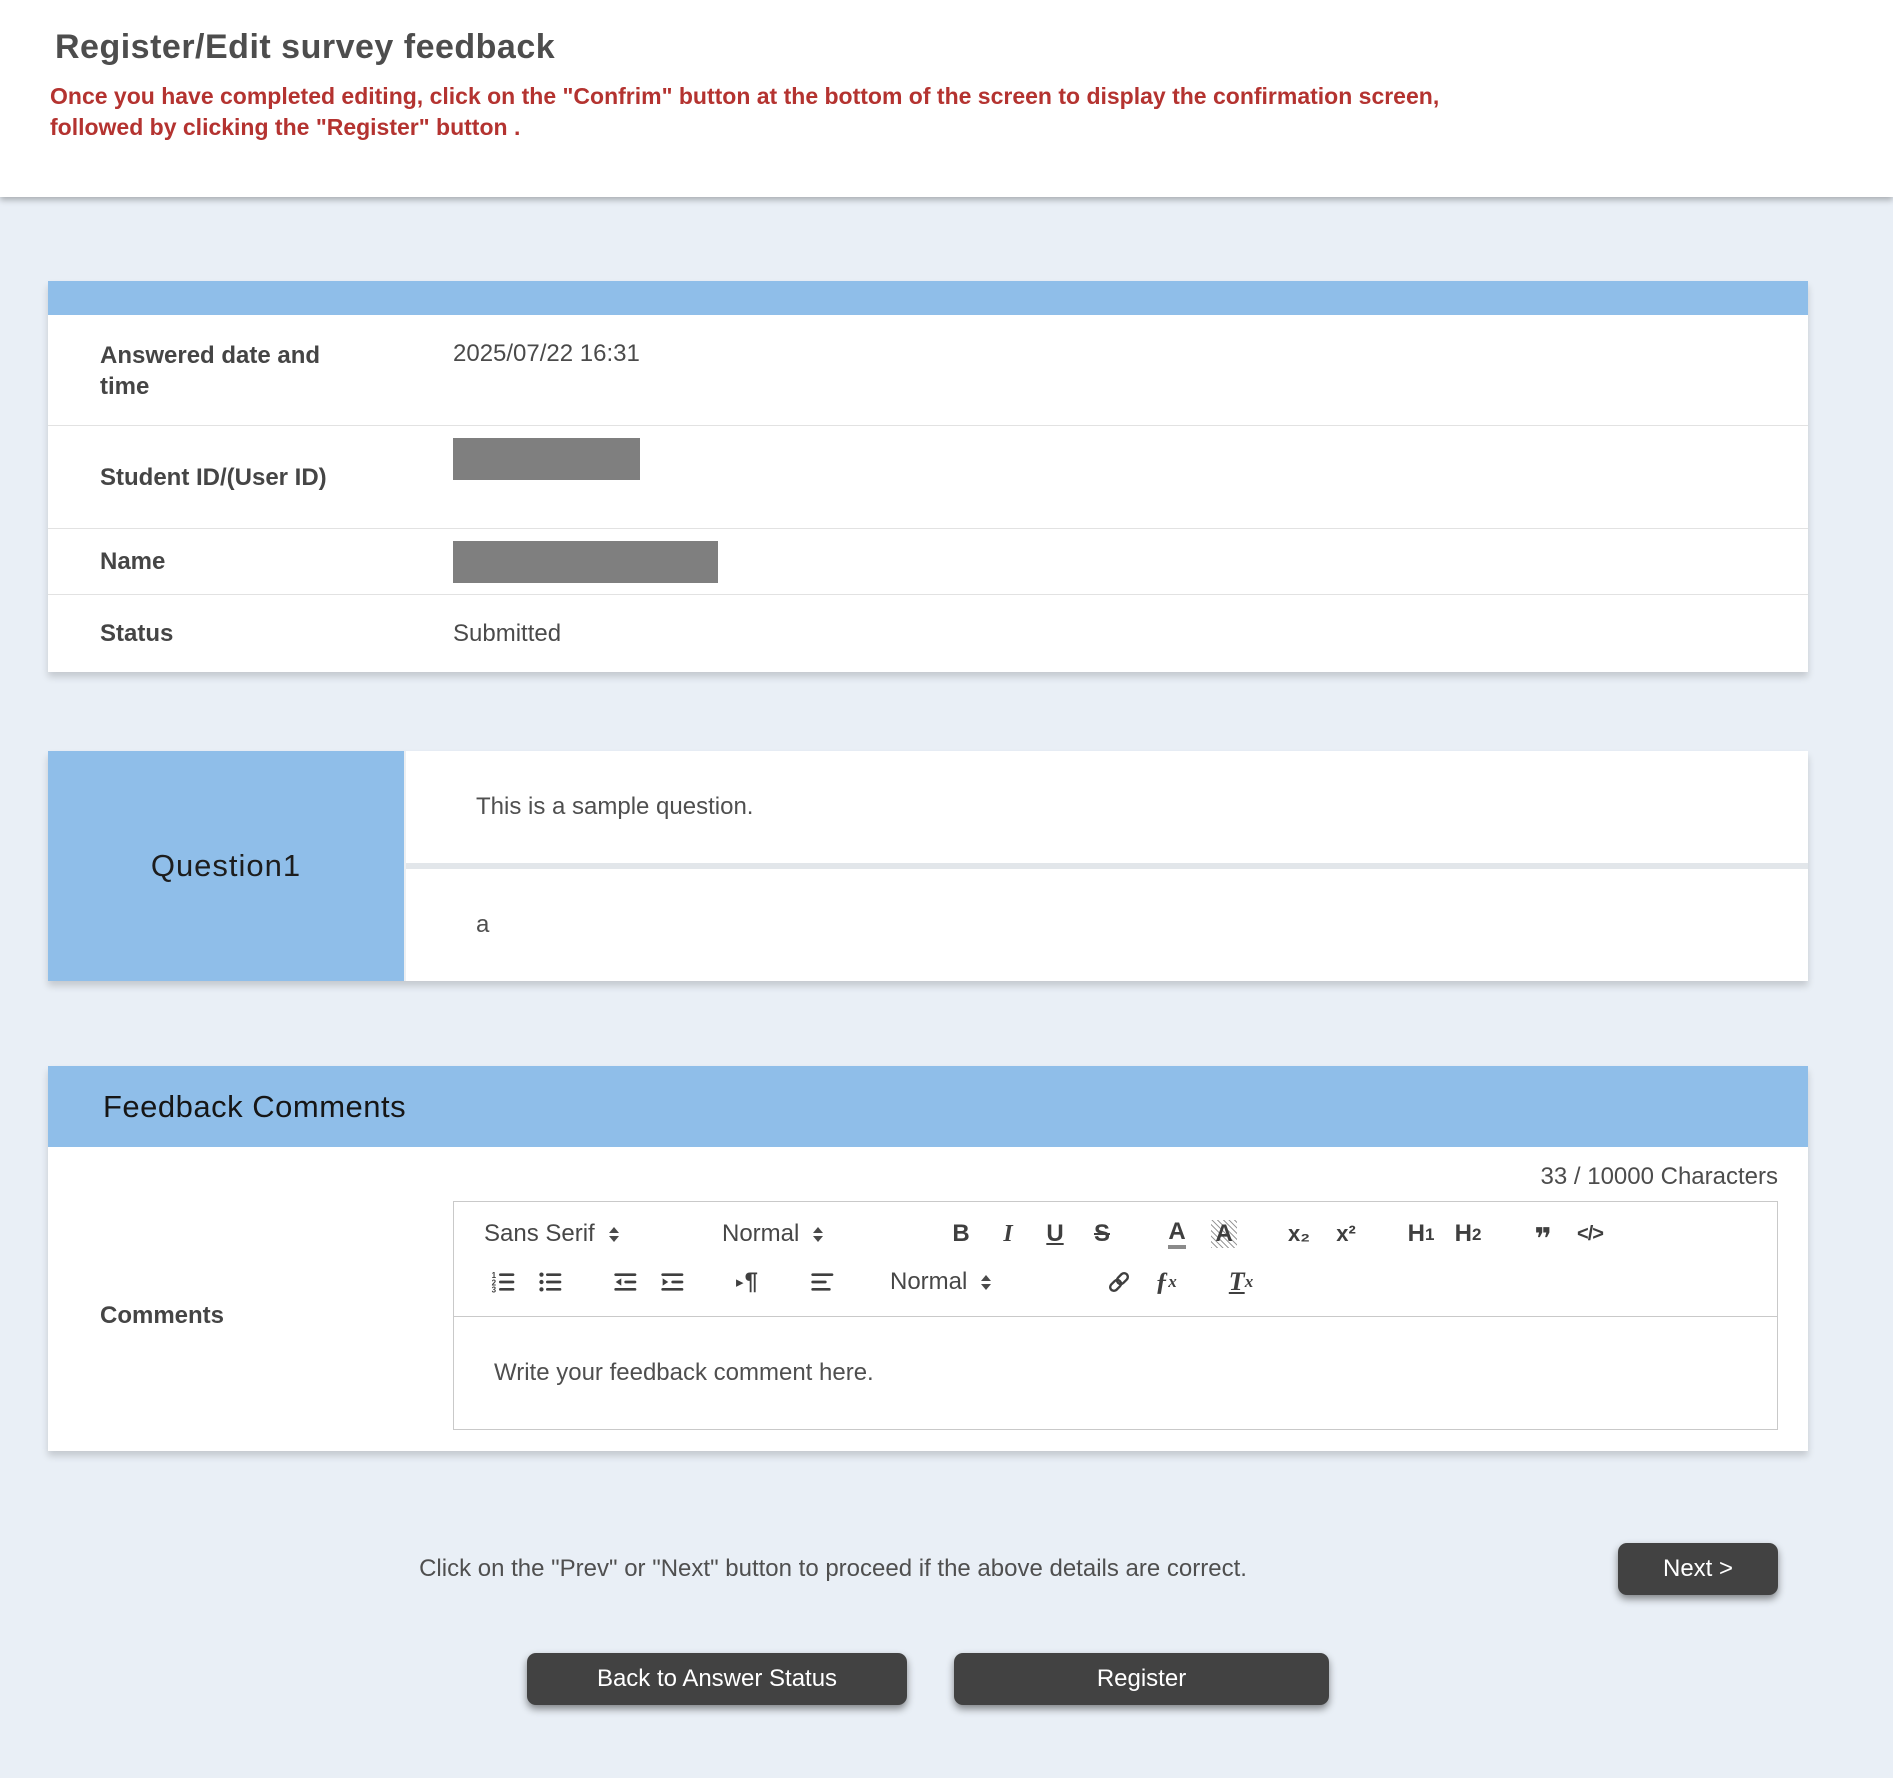 The image size is (1893, 1778). I want to click on editor-content: Write your feedback comment here., so click(684, 1372).